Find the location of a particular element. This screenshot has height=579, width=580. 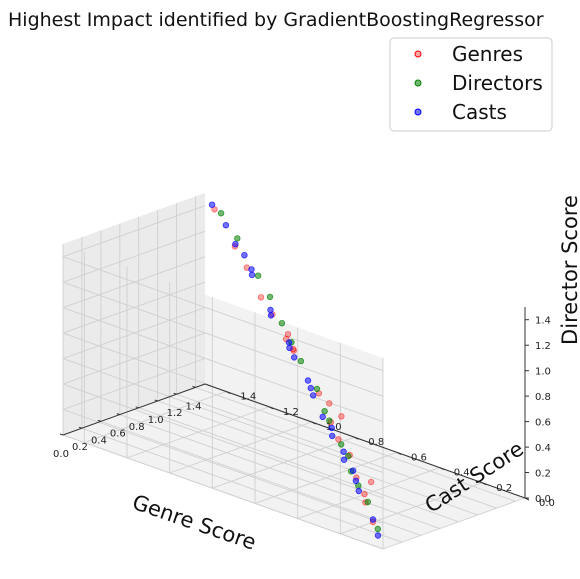

z-tick-label: 0.6 is located at coordinates (543, 423).